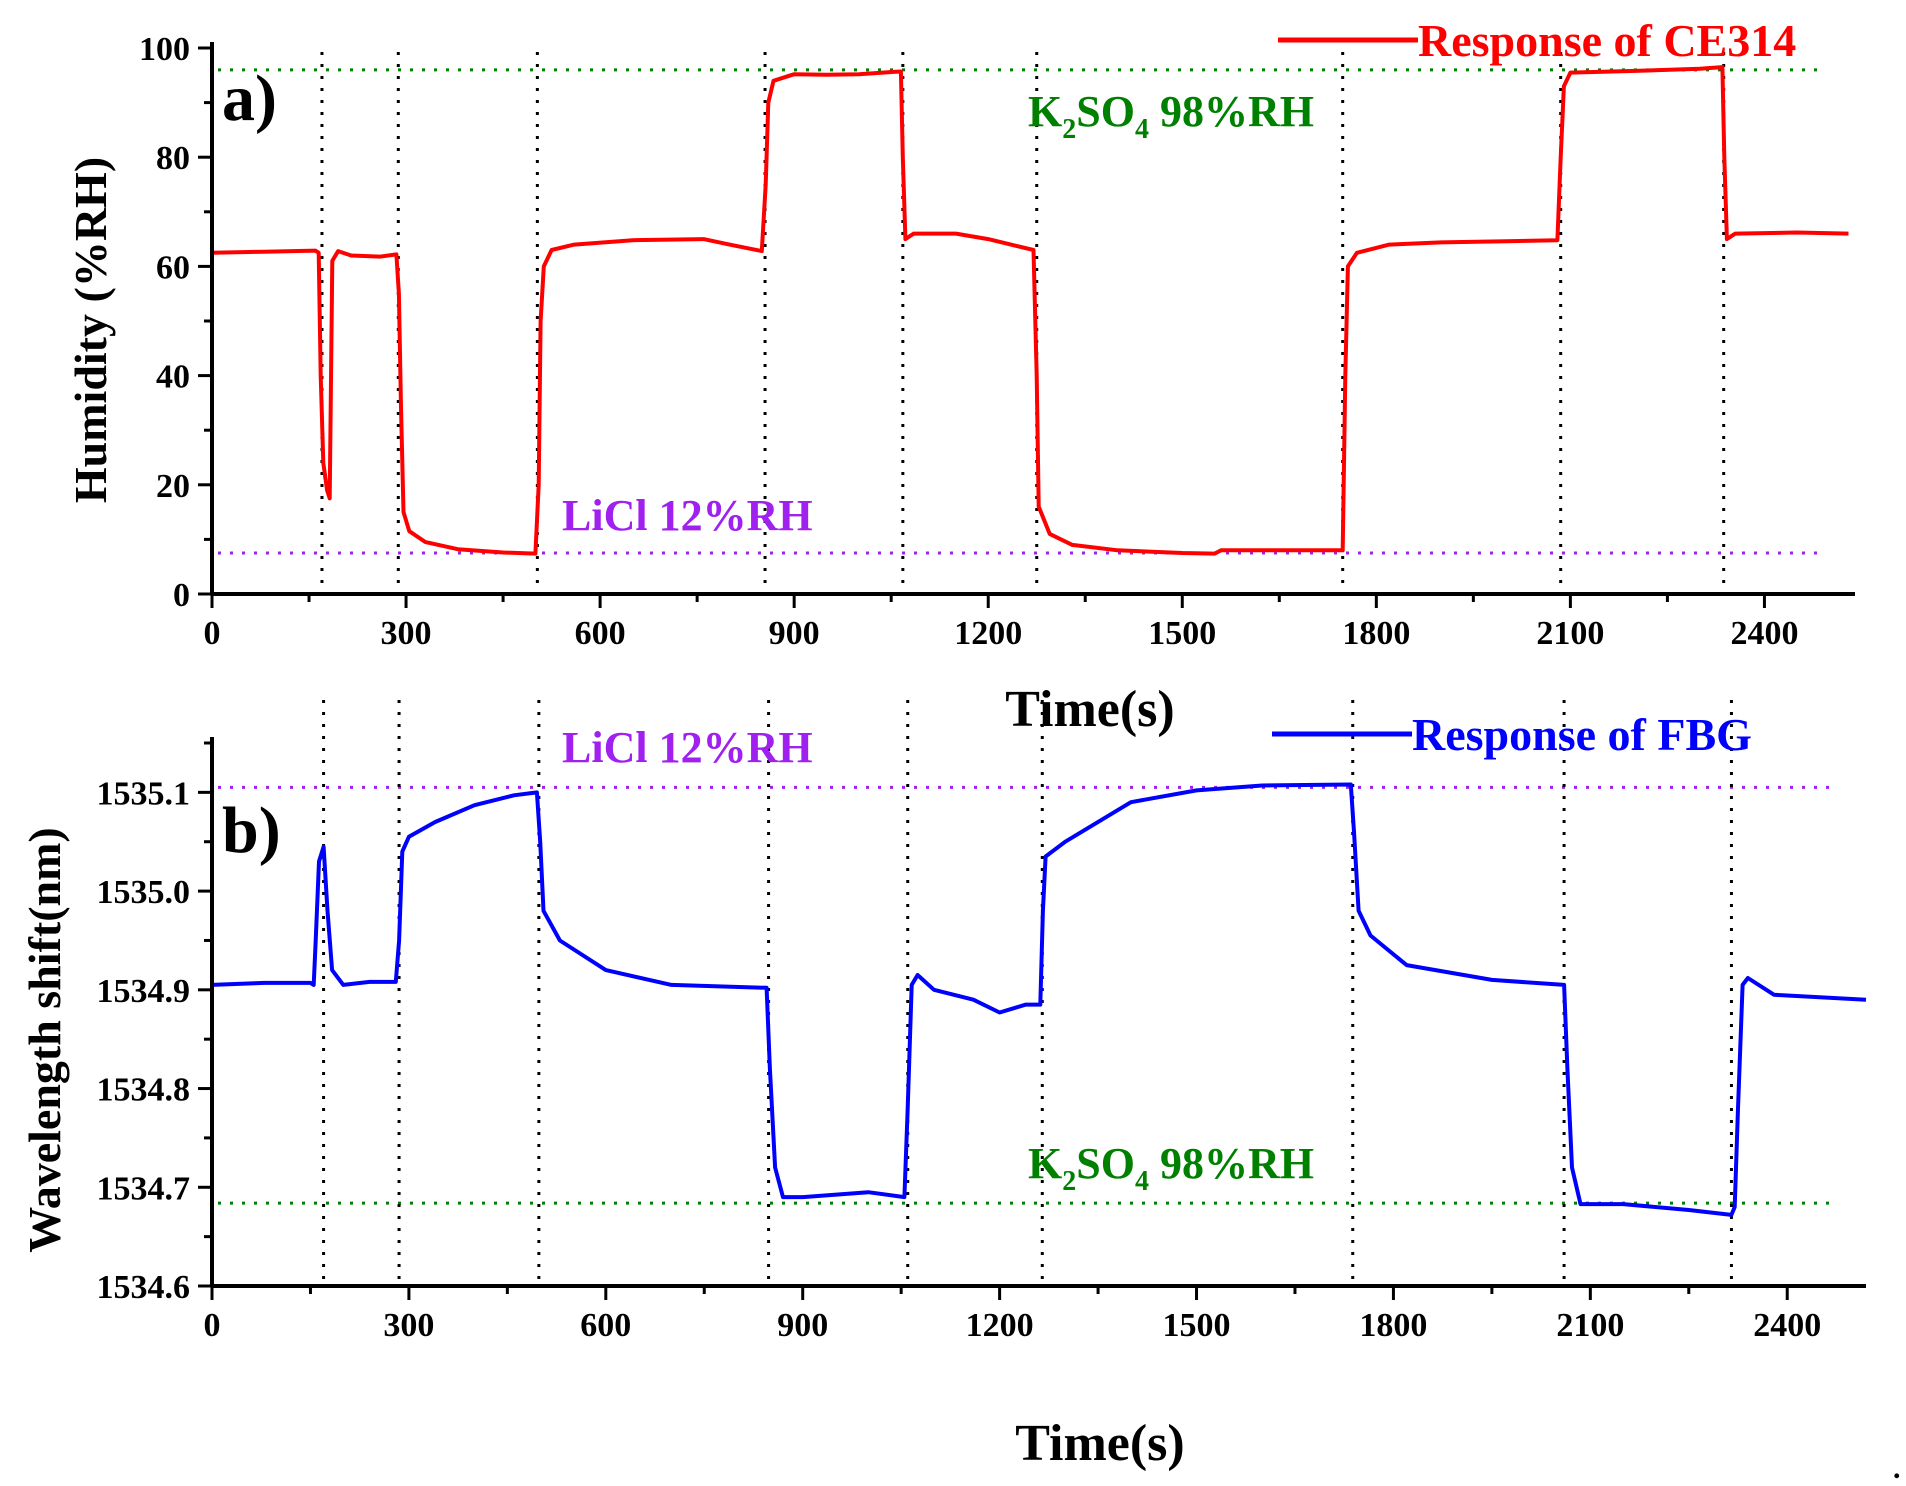 The height and width of the screenshot is (1486, 1906). What do you see at coordinates (173, 267) in the screenshot?
I see `y-tick-label: 60` at bounding box center [173, 267].